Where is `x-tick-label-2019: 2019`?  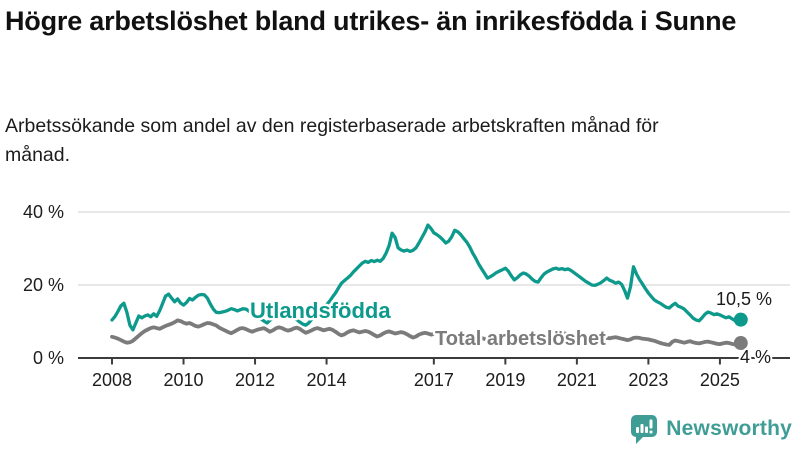 x-tick-label-2019: 2019 is located at coordinates (505, 380).